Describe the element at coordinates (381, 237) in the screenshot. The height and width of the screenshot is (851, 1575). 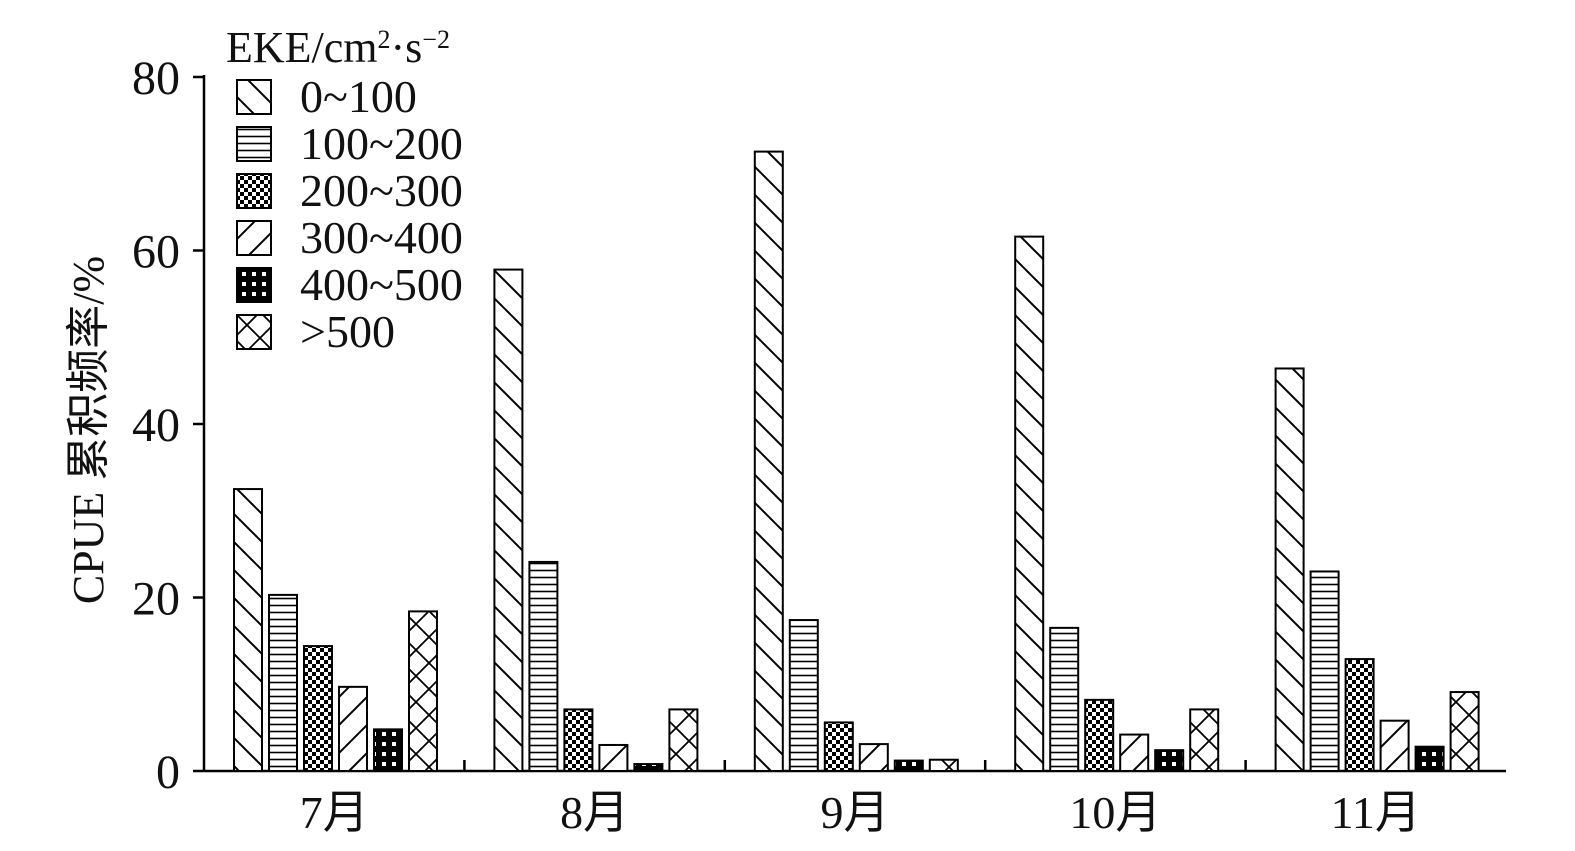
I see `legend-label: 300~400` at that location.